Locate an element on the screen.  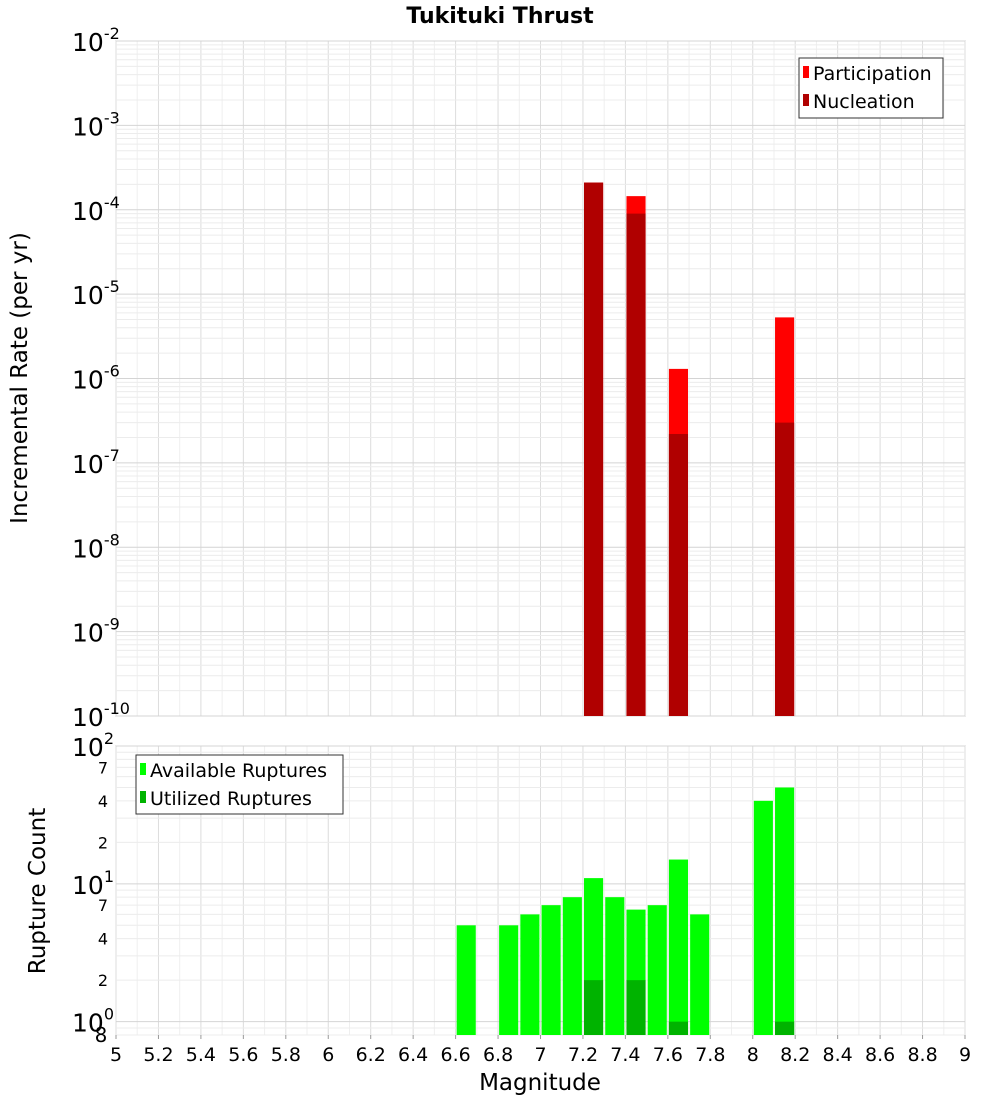
x-tick-label: 5.2 is located at coordinates (158, 1055).